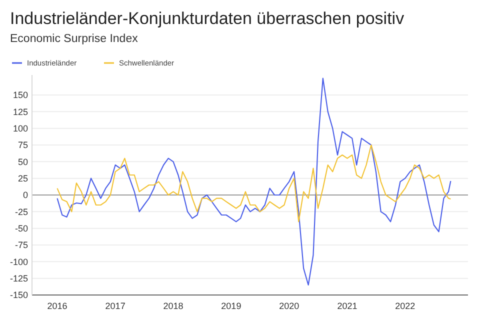 Image resolution: width=497 pixels, height=327 pixels. I want to click on chart-title: Industrieländer-Konjunkturdaten überraschen positiv, so click(207, 18).